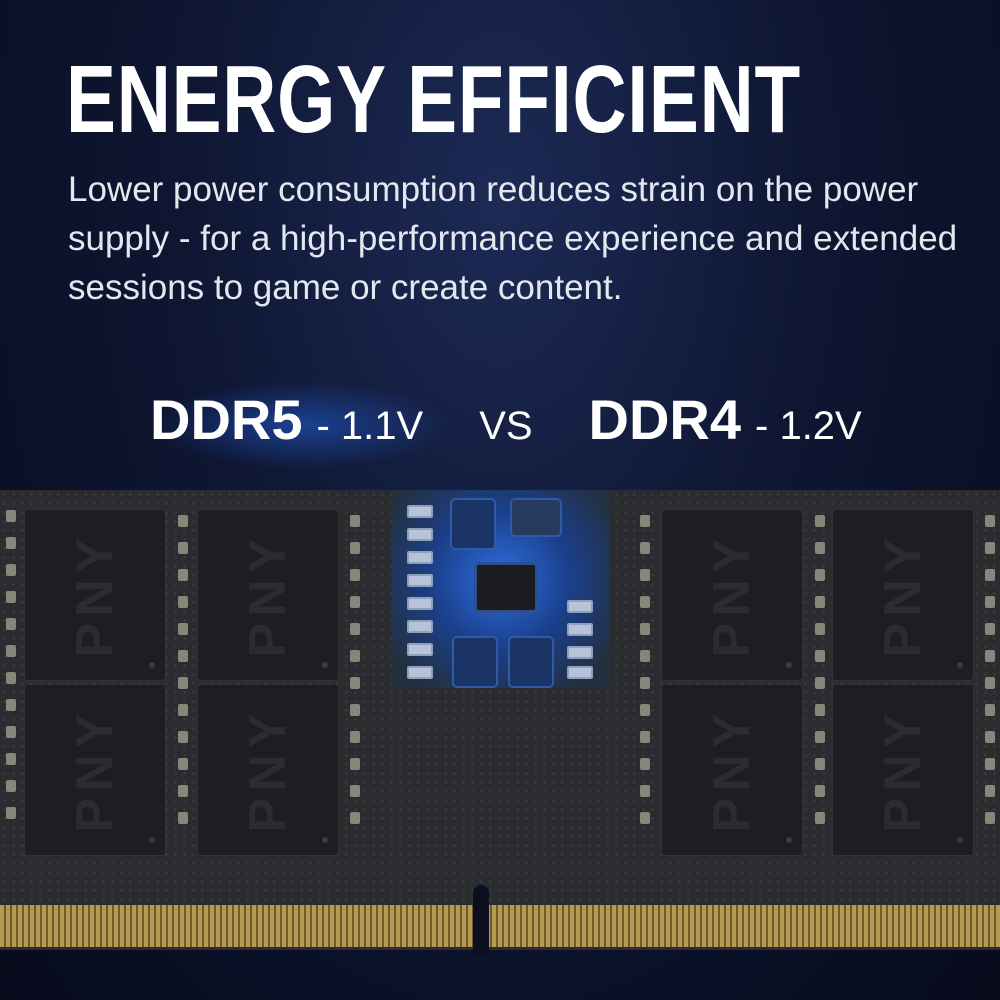 Image resolution: width=1000 pixels, height=1000 pixels. I want to click on vs-label: VS, so click(506, 426).